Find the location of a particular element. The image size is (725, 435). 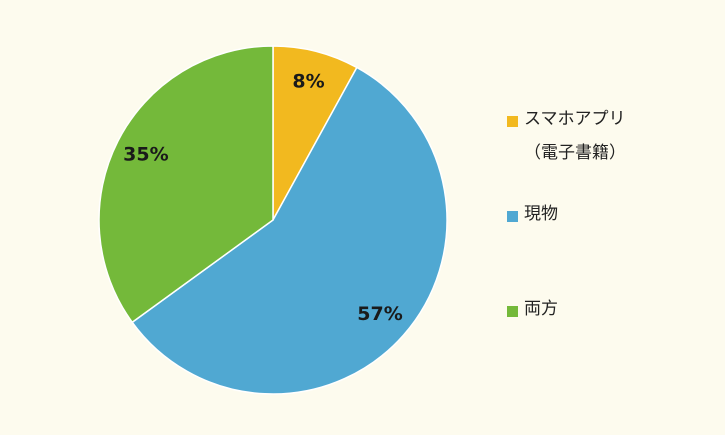

legend-item: 現物 is located at coordinates (578, 217).